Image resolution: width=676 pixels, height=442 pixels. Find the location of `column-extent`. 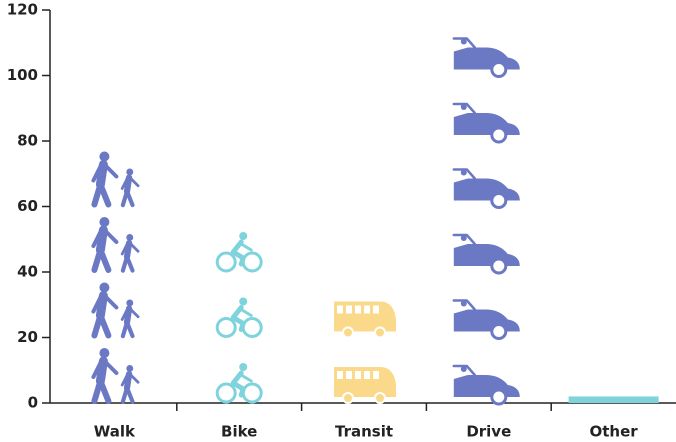

column-extent is located at coordinates (489, 219).